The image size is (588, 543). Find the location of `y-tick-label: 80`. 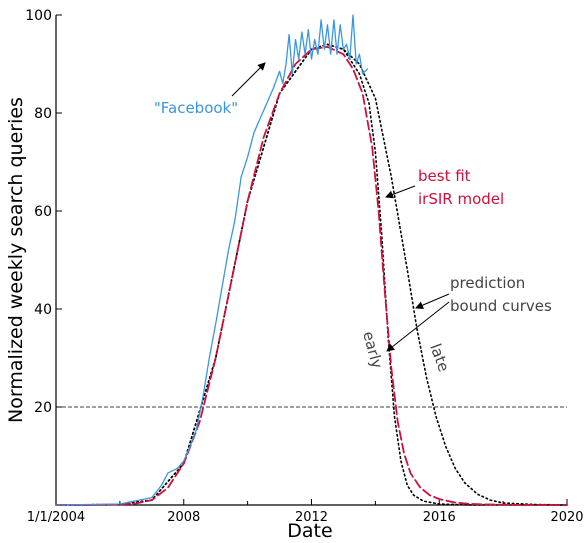

y-tick-label: 80 is located at coordinates (43, 114).